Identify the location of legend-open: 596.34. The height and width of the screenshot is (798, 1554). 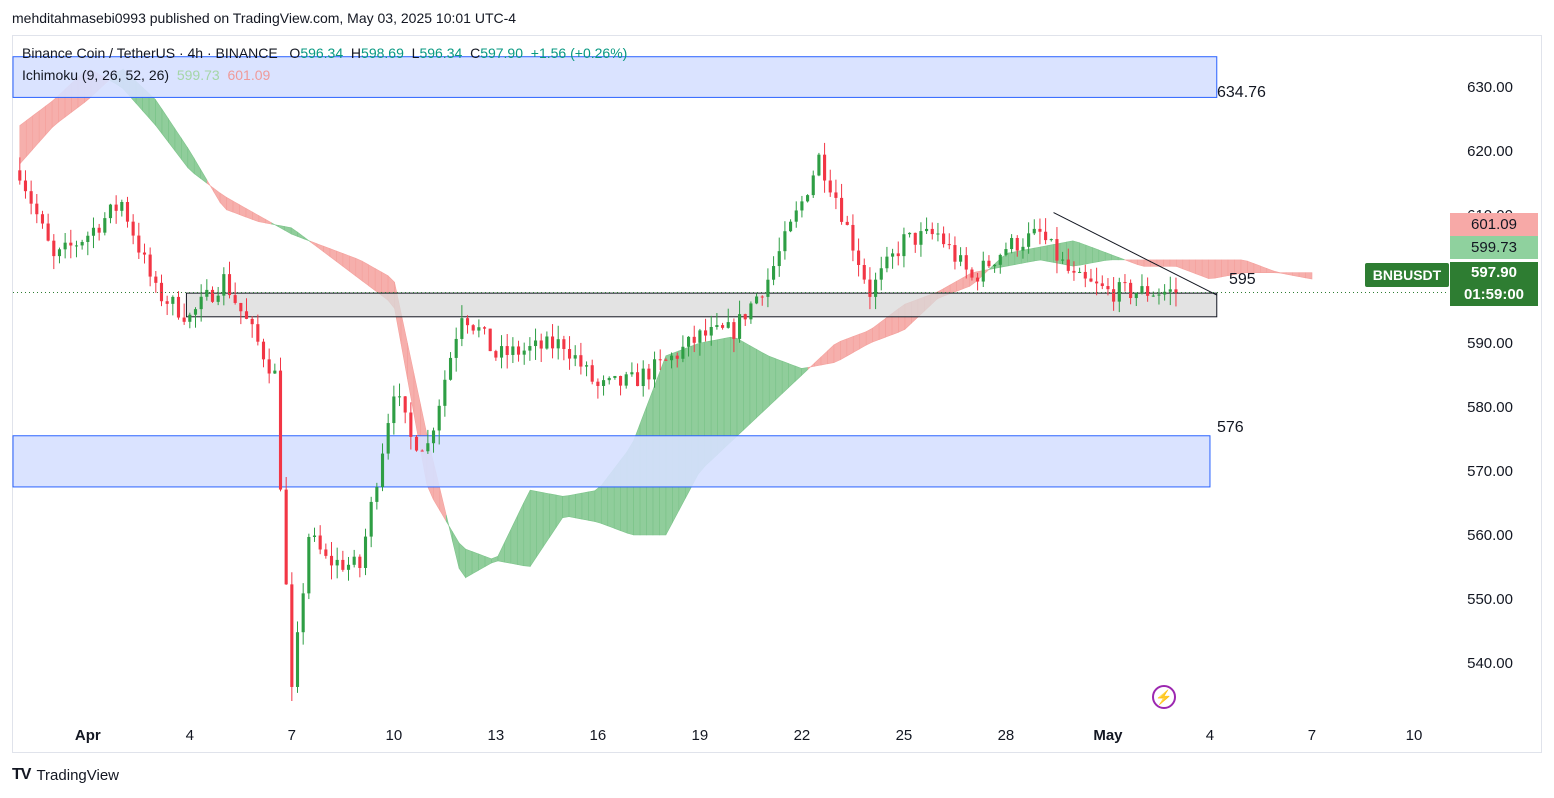
(322, 53).